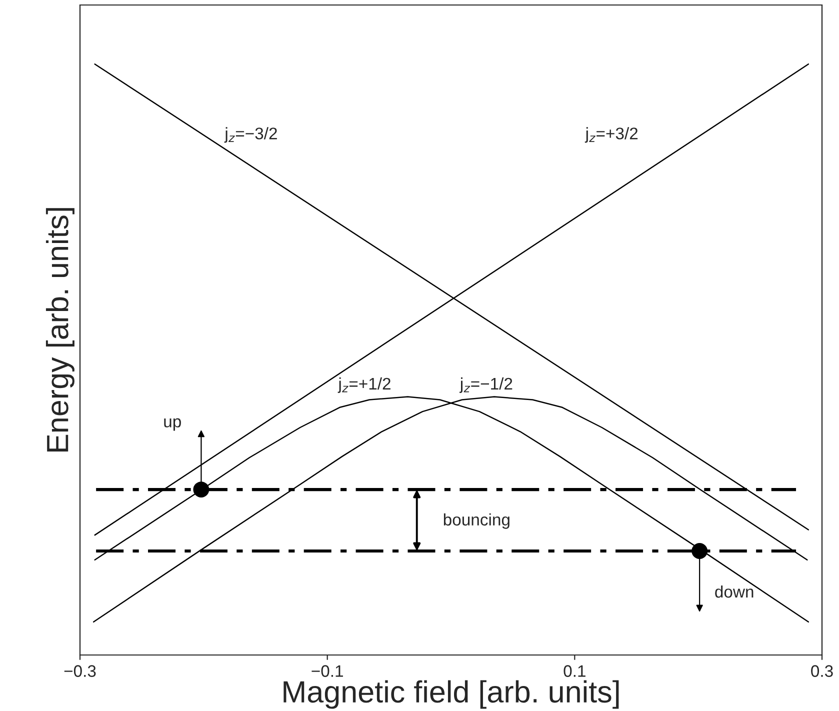 The height and width of the screenshot is (711, 839). What do you see at coordinates (734, 591) in the screenshot?
I see `annotation: down` at bounding box center [734, 591].